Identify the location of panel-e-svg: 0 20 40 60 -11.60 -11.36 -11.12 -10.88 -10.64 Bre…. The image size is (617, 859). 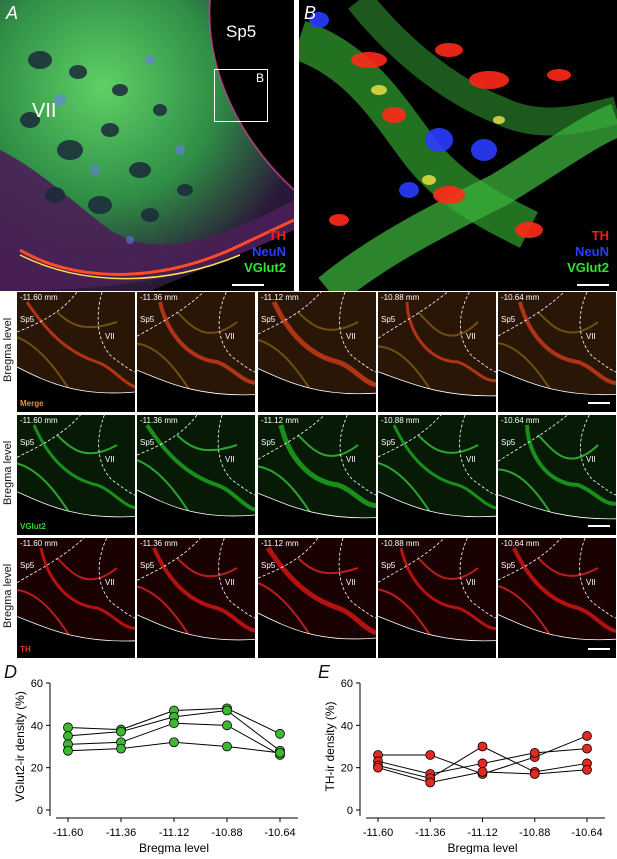
(464, 766).